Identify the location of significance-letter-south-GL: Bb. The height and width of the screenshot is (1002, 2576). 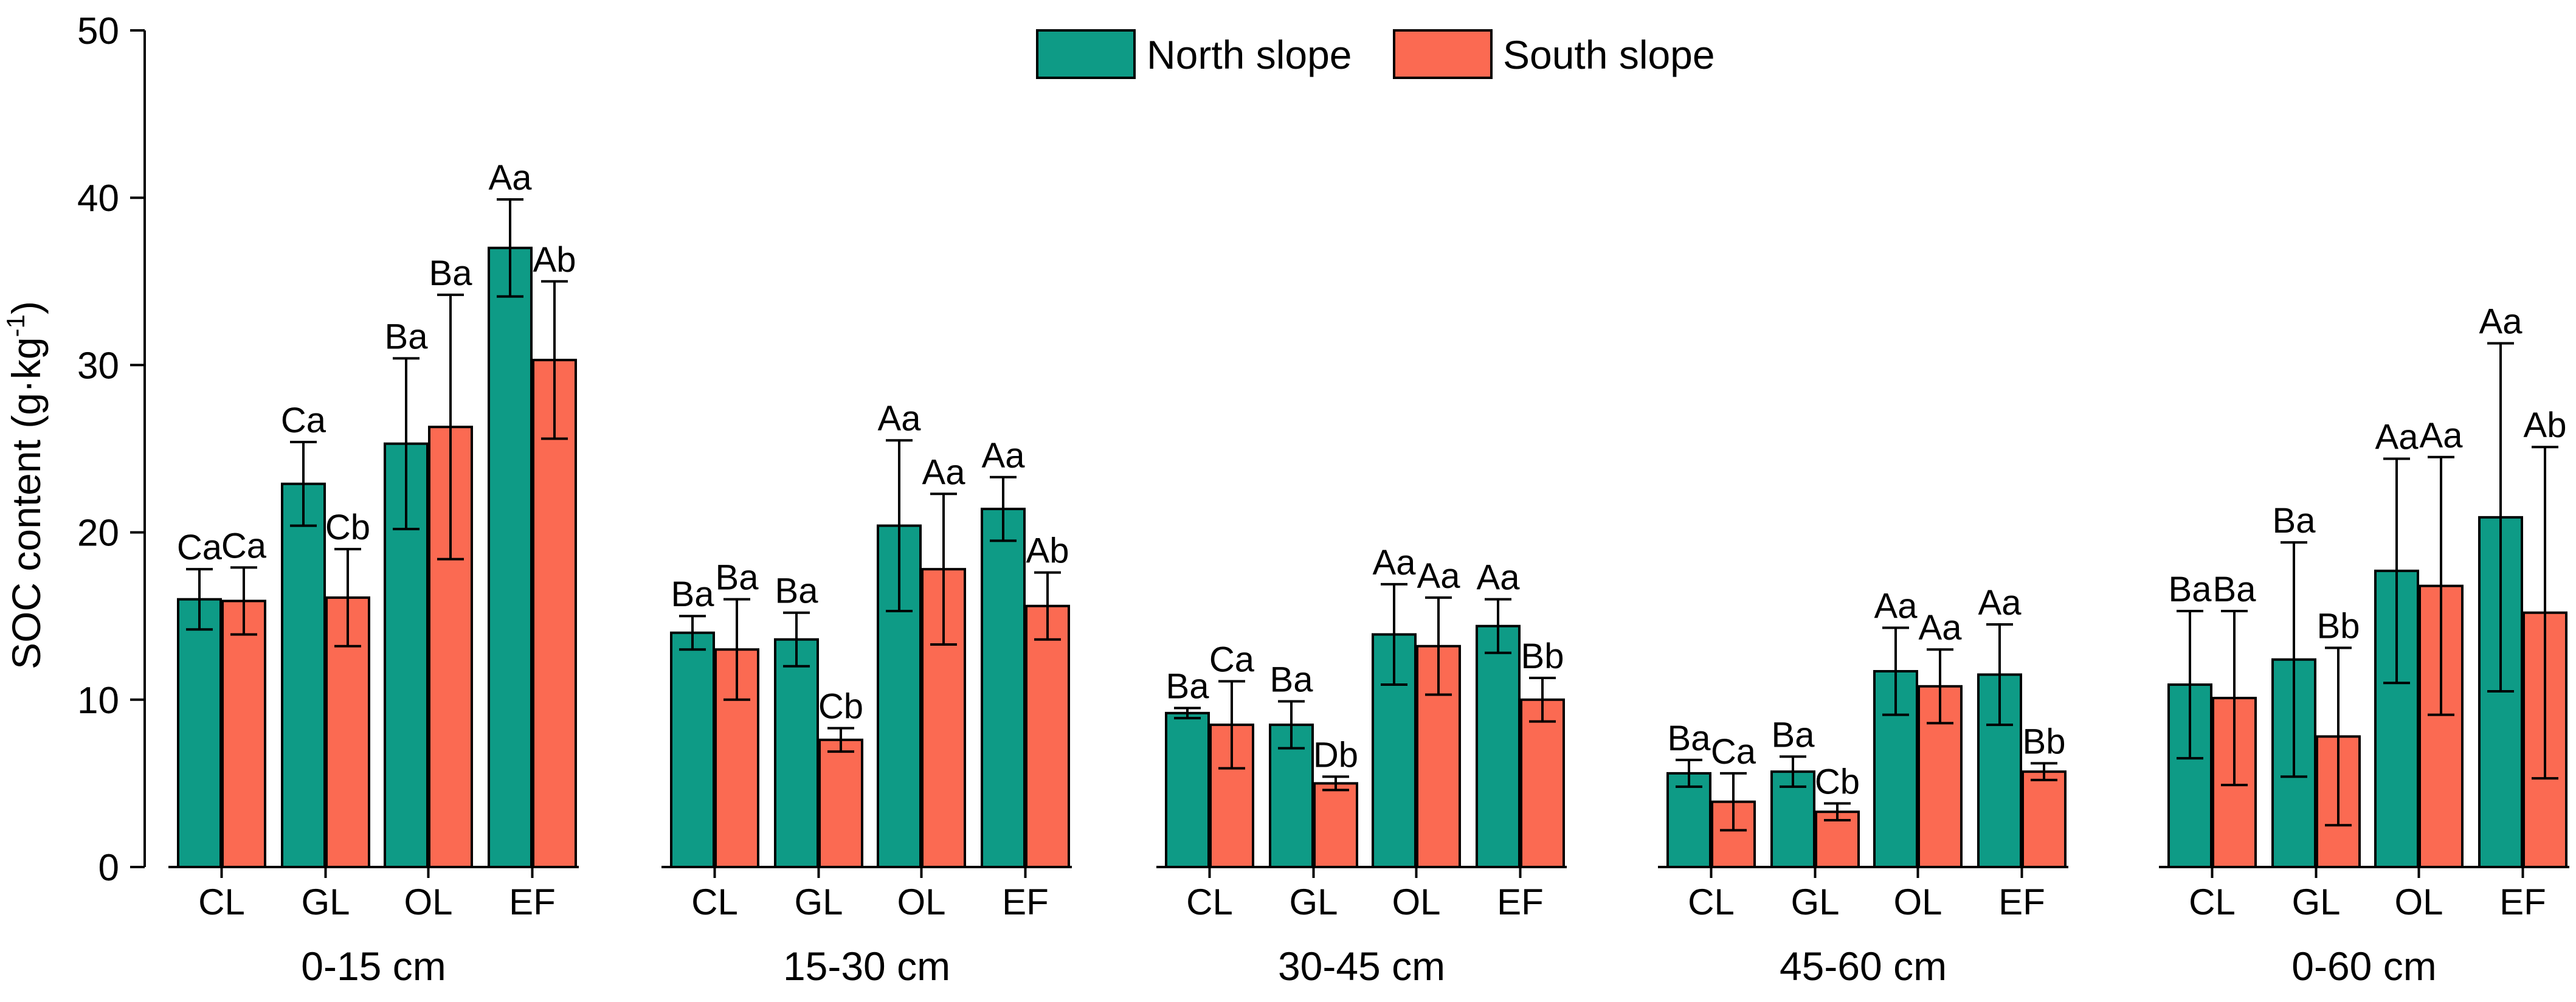
(2338, 626).